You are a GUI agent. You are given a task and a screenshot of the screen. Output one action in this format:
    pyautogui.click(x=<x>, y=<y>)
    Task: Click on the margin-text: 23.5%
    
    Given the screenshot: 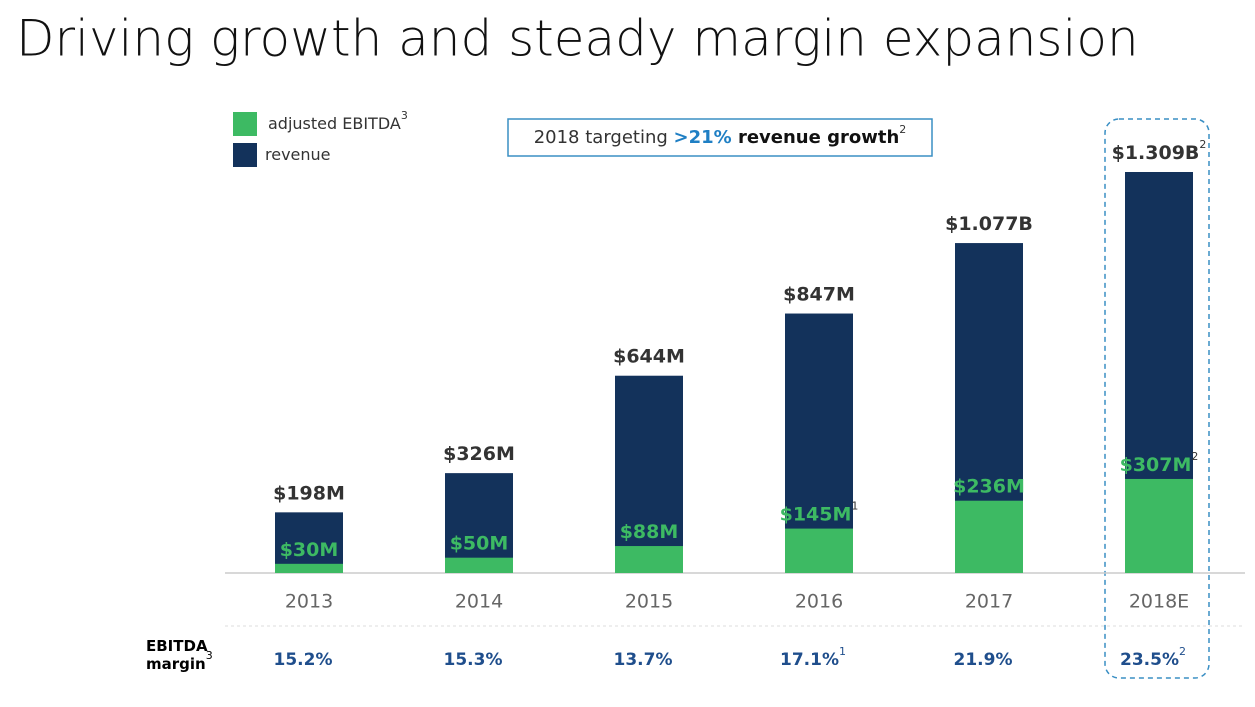 What is the action you would take?
    pyautogui.click(x=1149, y=660)
    